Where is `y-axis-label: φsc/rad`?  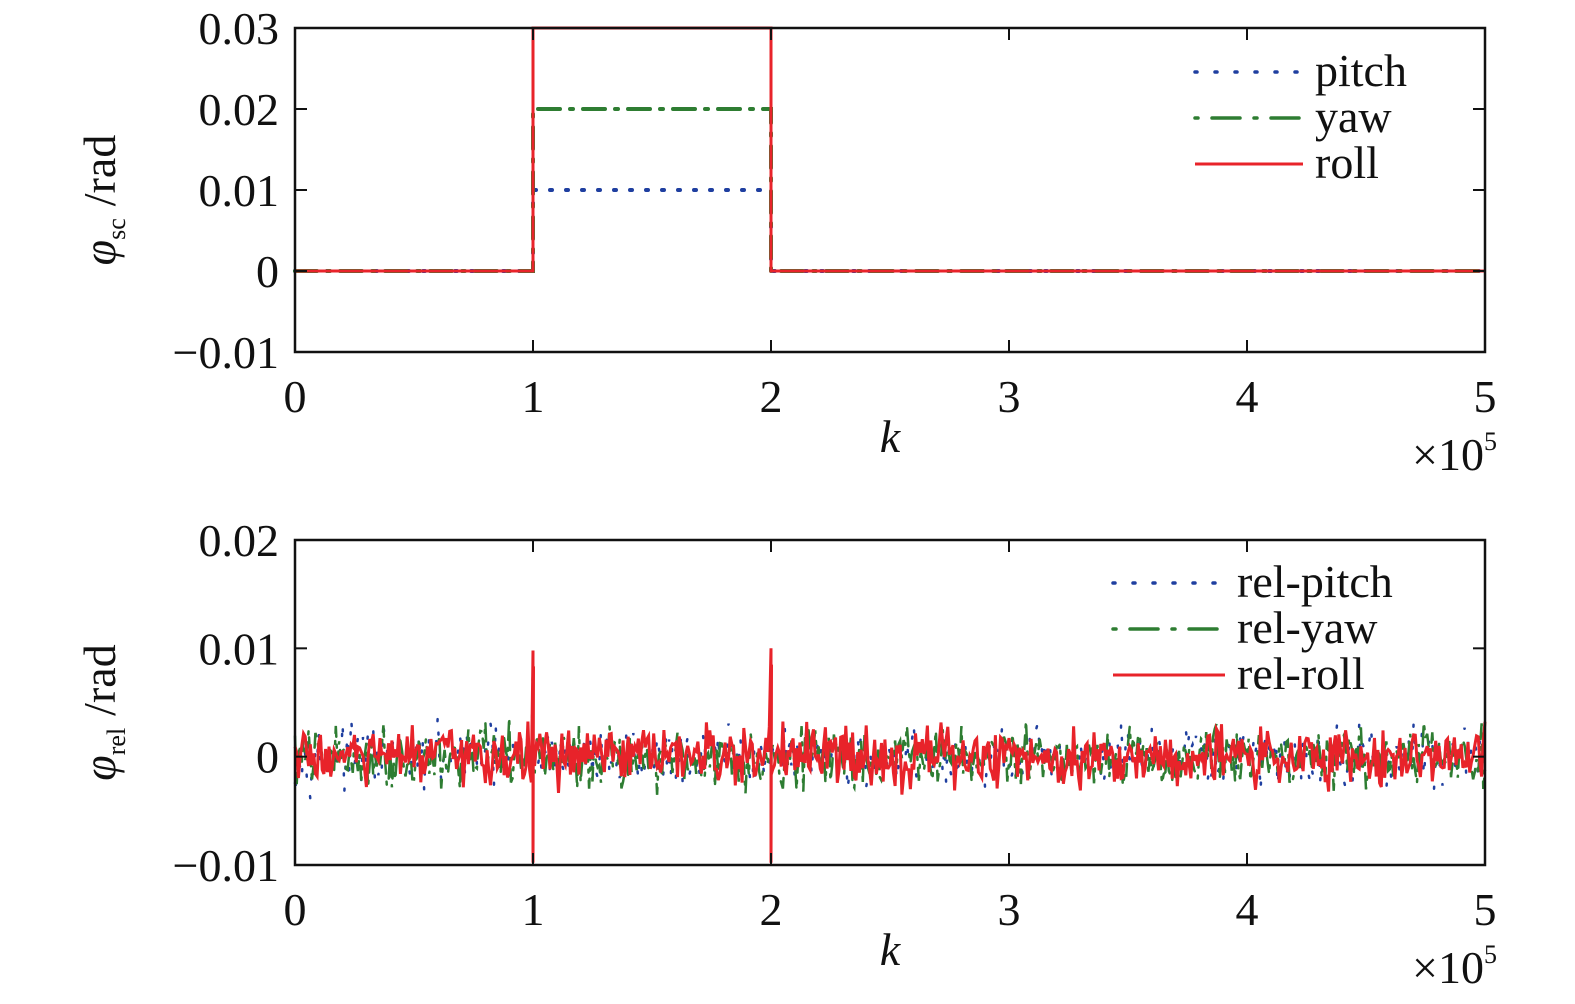 y-axis-label: φsc/rad is located at coordinates (102, 200).